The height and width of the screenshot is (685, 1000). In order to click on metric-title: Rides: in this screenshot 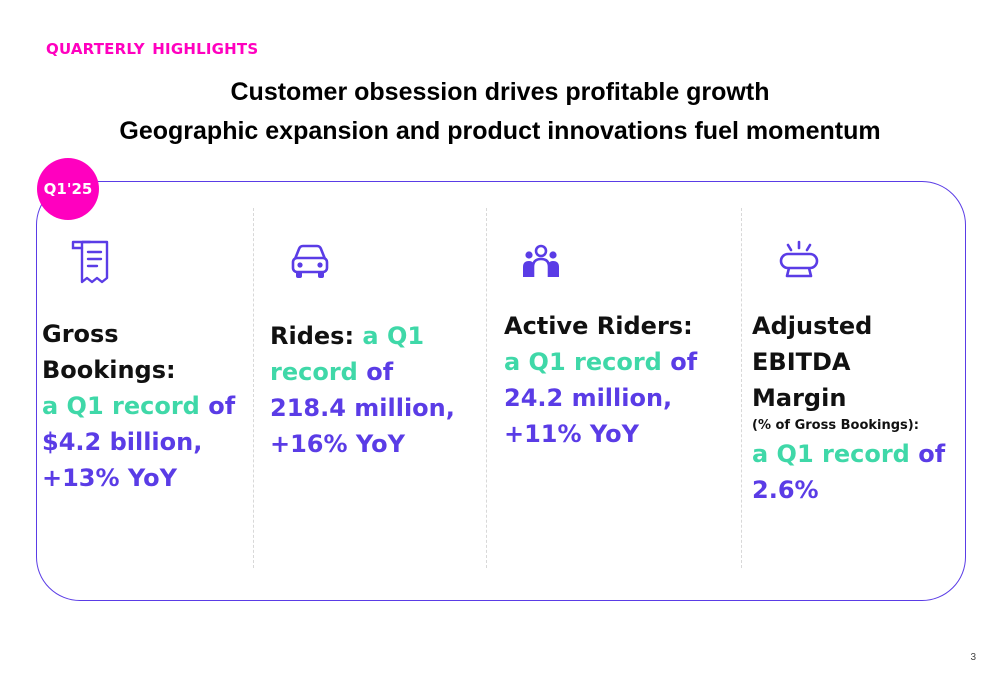, I will do `click(312, 336)`.